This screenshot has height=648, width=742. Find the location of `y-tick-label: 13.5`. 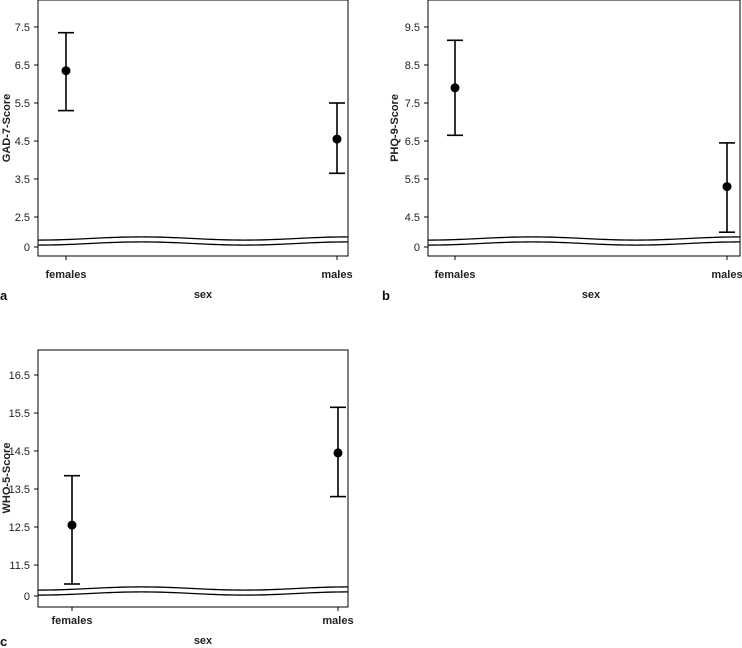

y-tick-label: 13.5 is located at coordinates (19, 490).